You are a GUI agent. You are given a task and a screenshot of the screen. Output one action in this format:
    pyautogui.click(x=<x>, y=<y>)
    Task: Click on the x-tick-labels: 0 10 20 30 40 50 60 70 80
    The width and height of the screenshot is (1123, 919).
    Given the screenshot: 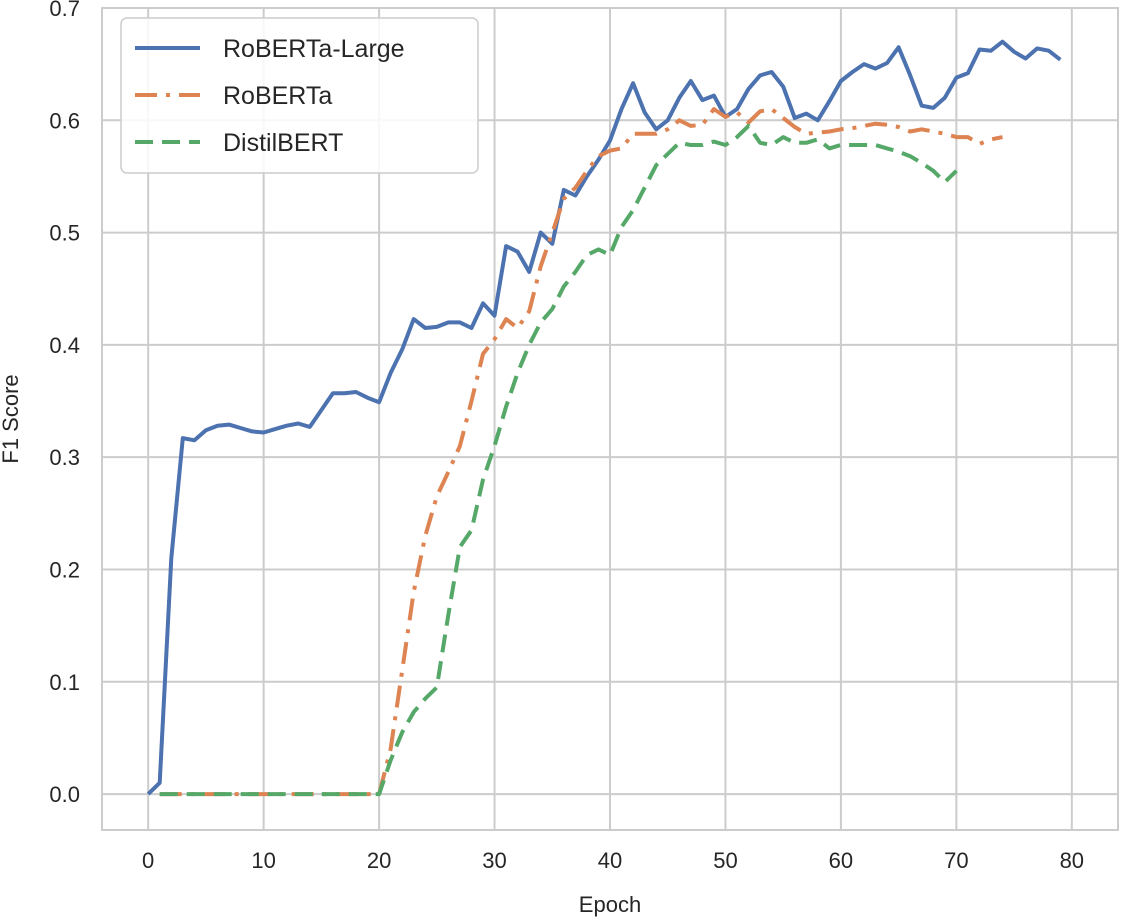 What is the action you would take?
    pyautogui.click(x=613, y=860)
    